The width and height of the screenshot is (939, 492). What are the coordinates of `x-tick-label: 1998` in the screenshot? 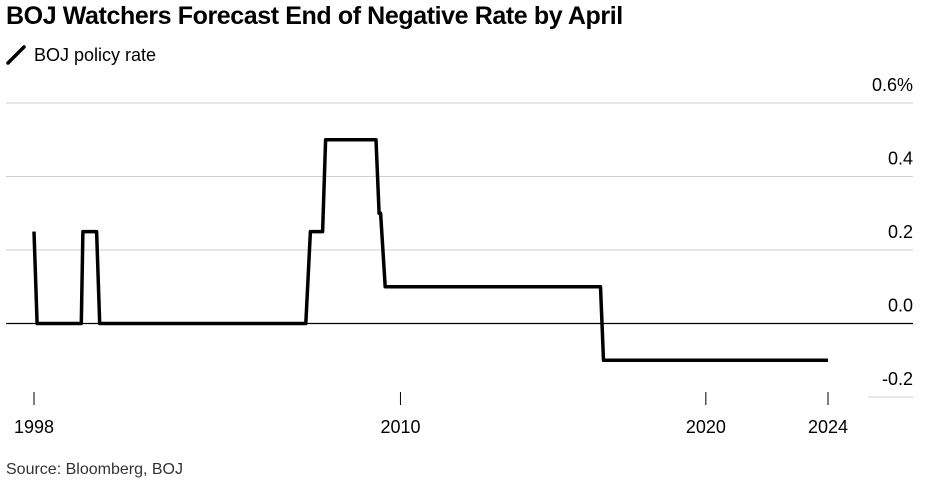 It's located at (34, 427).